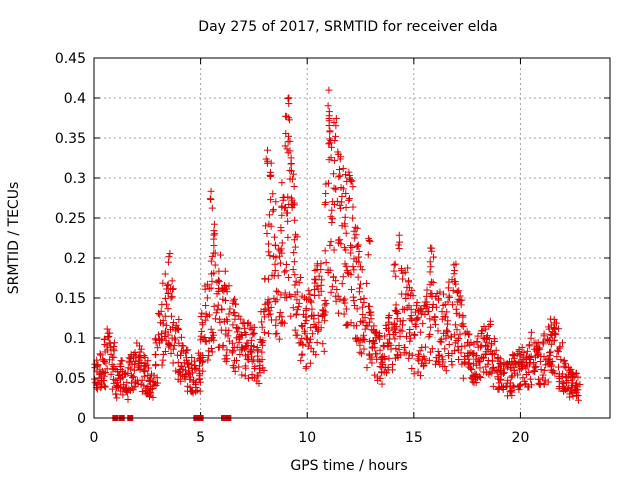 The image size is (640, 480). Describe the element at coordinates (70, 139) in the screenshot. I see `y-tick-label: 0.35` at that location.